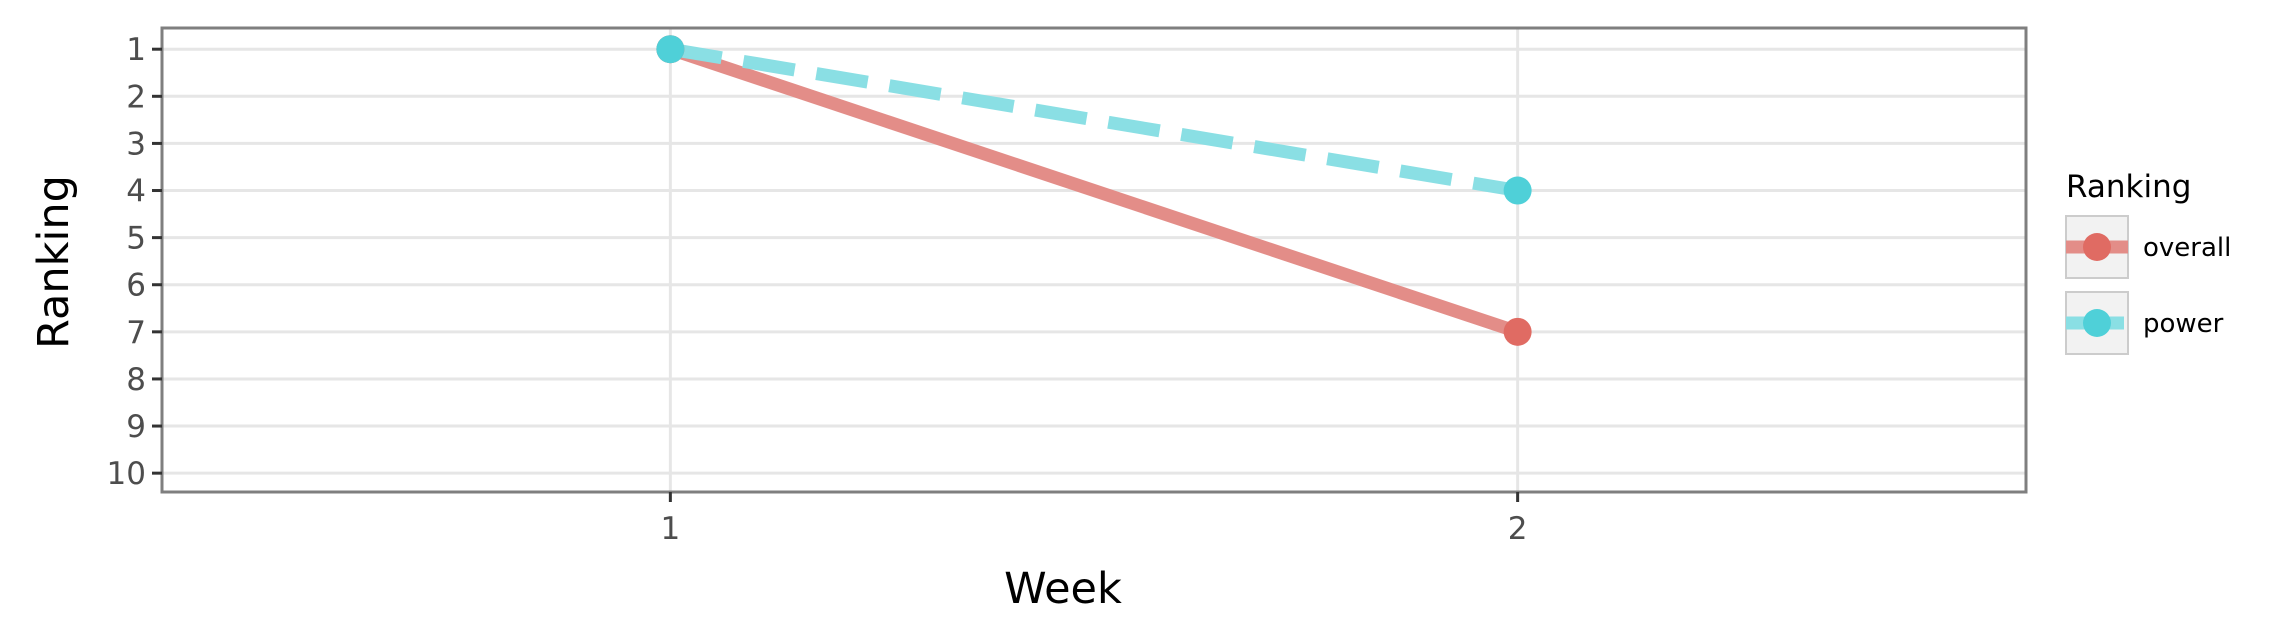 The image size is (2276, 641). What do you see at coordinates (2128, 187) in the screenshot?
I see `legend-title: Ranking` at bounding box center [2128, 187].